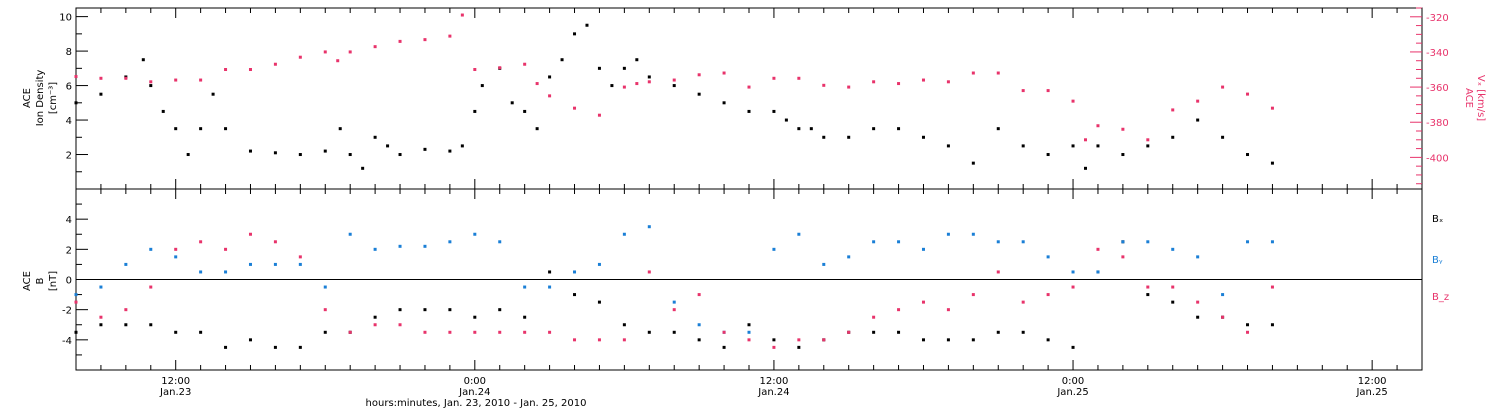 The image size is (1500, 410). Describe the element at coordinates (1468, 98) in the screenshot. I see `velocity-axis-label-ace: ACE` at that location.